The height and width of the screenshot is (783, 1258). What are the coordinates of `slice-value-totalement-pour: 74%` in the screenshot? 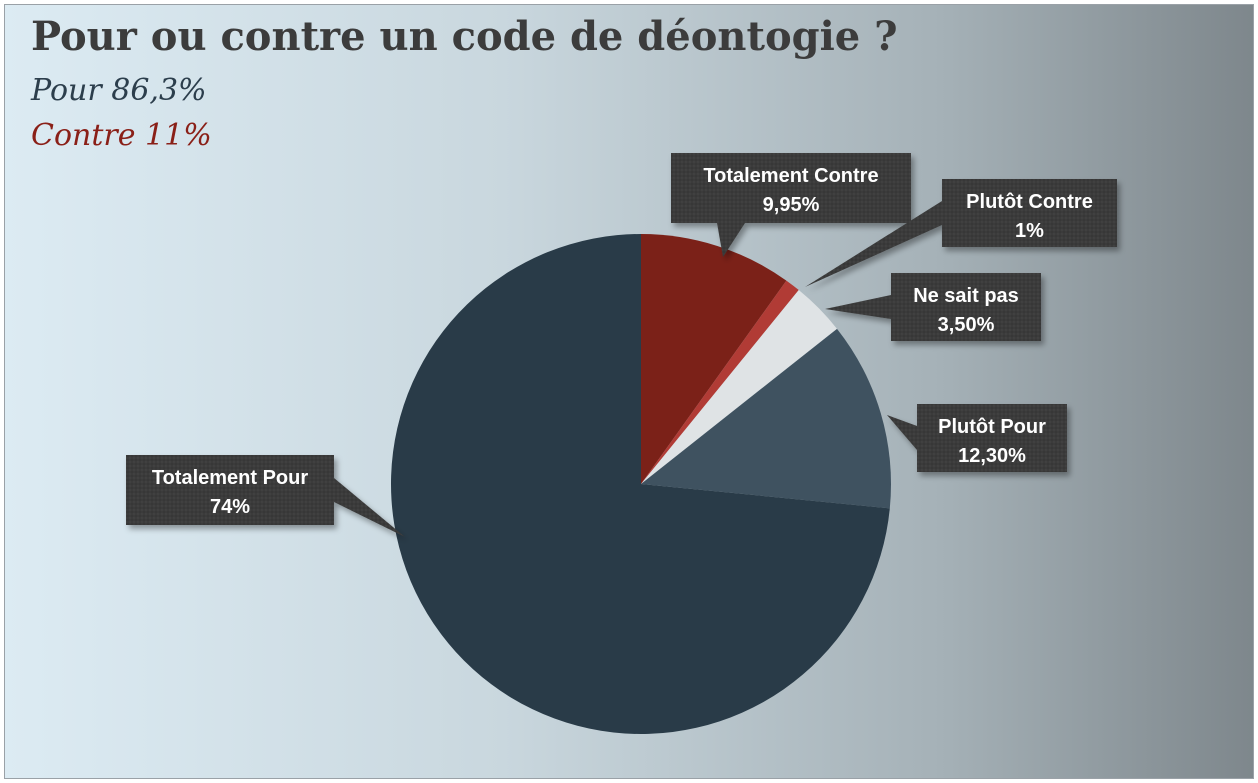 It's located at (230, 507).